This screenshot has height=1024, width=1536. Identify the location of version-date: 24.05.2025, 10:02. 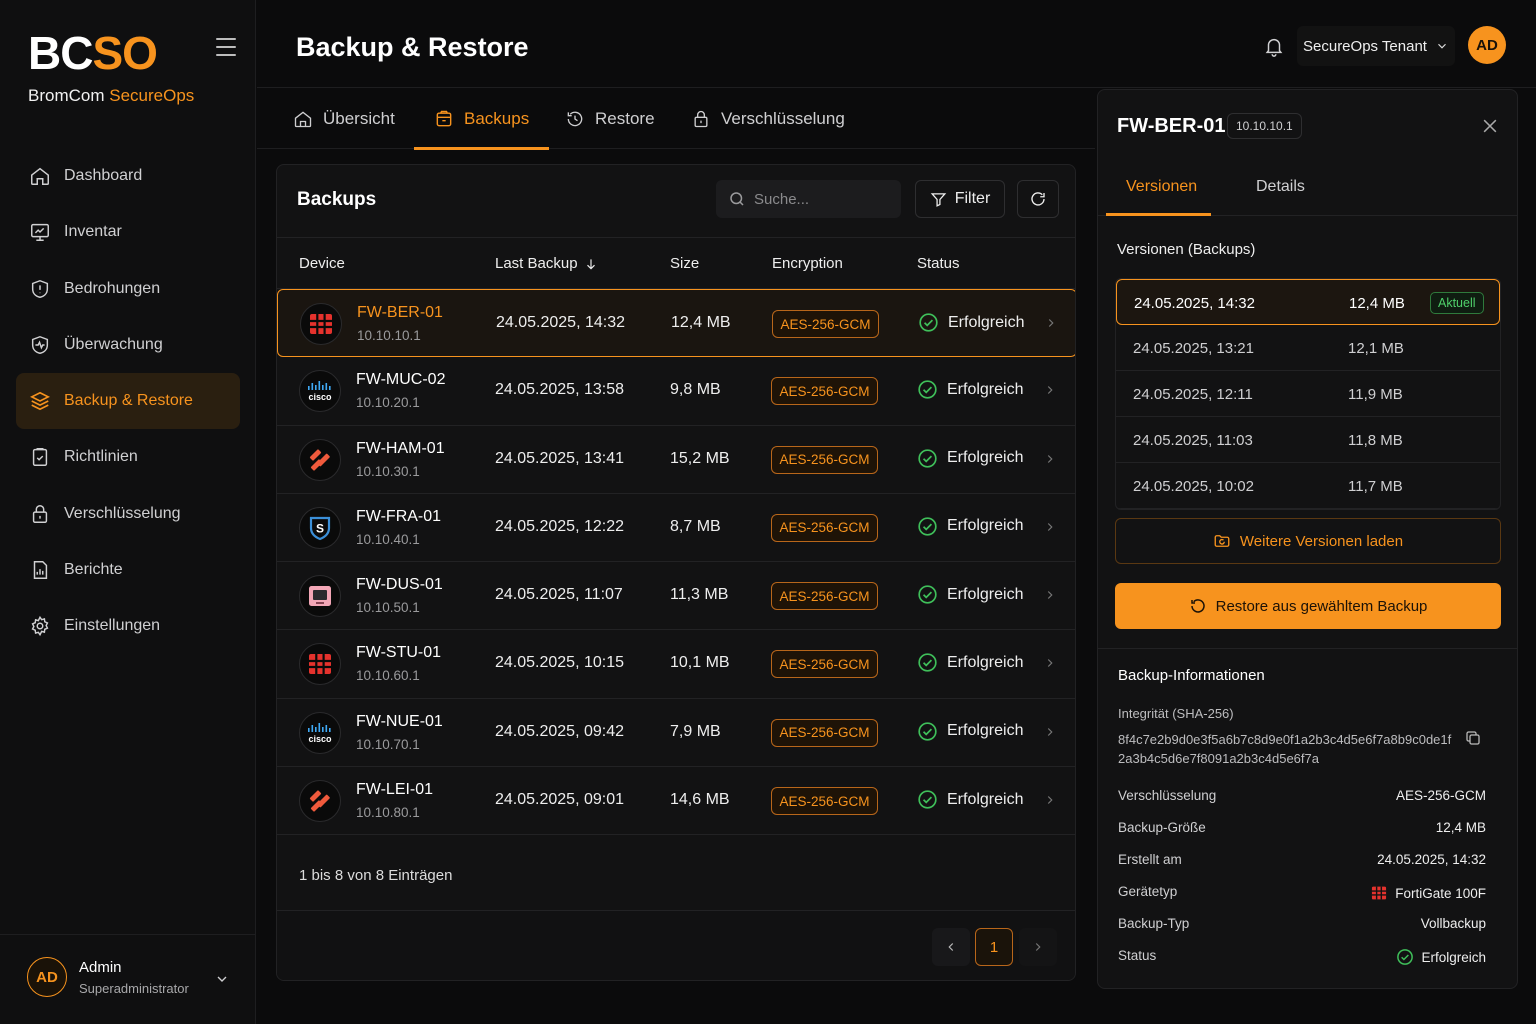
(1193, 486).